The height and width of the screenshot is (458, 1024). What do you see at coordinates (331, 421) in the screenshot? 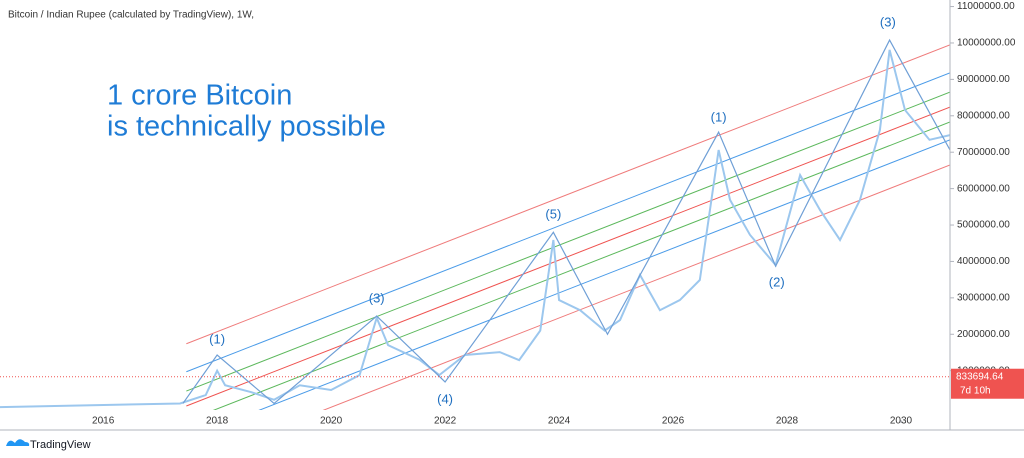
I see `x-tick-label: 2020` at bounding box center [331, 421].